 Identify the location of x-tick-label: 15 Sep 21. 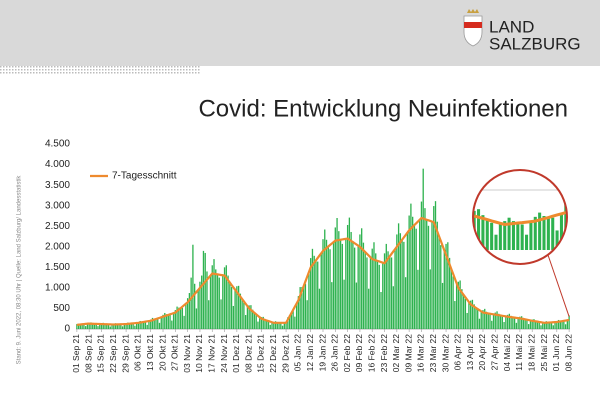
(101, 353).